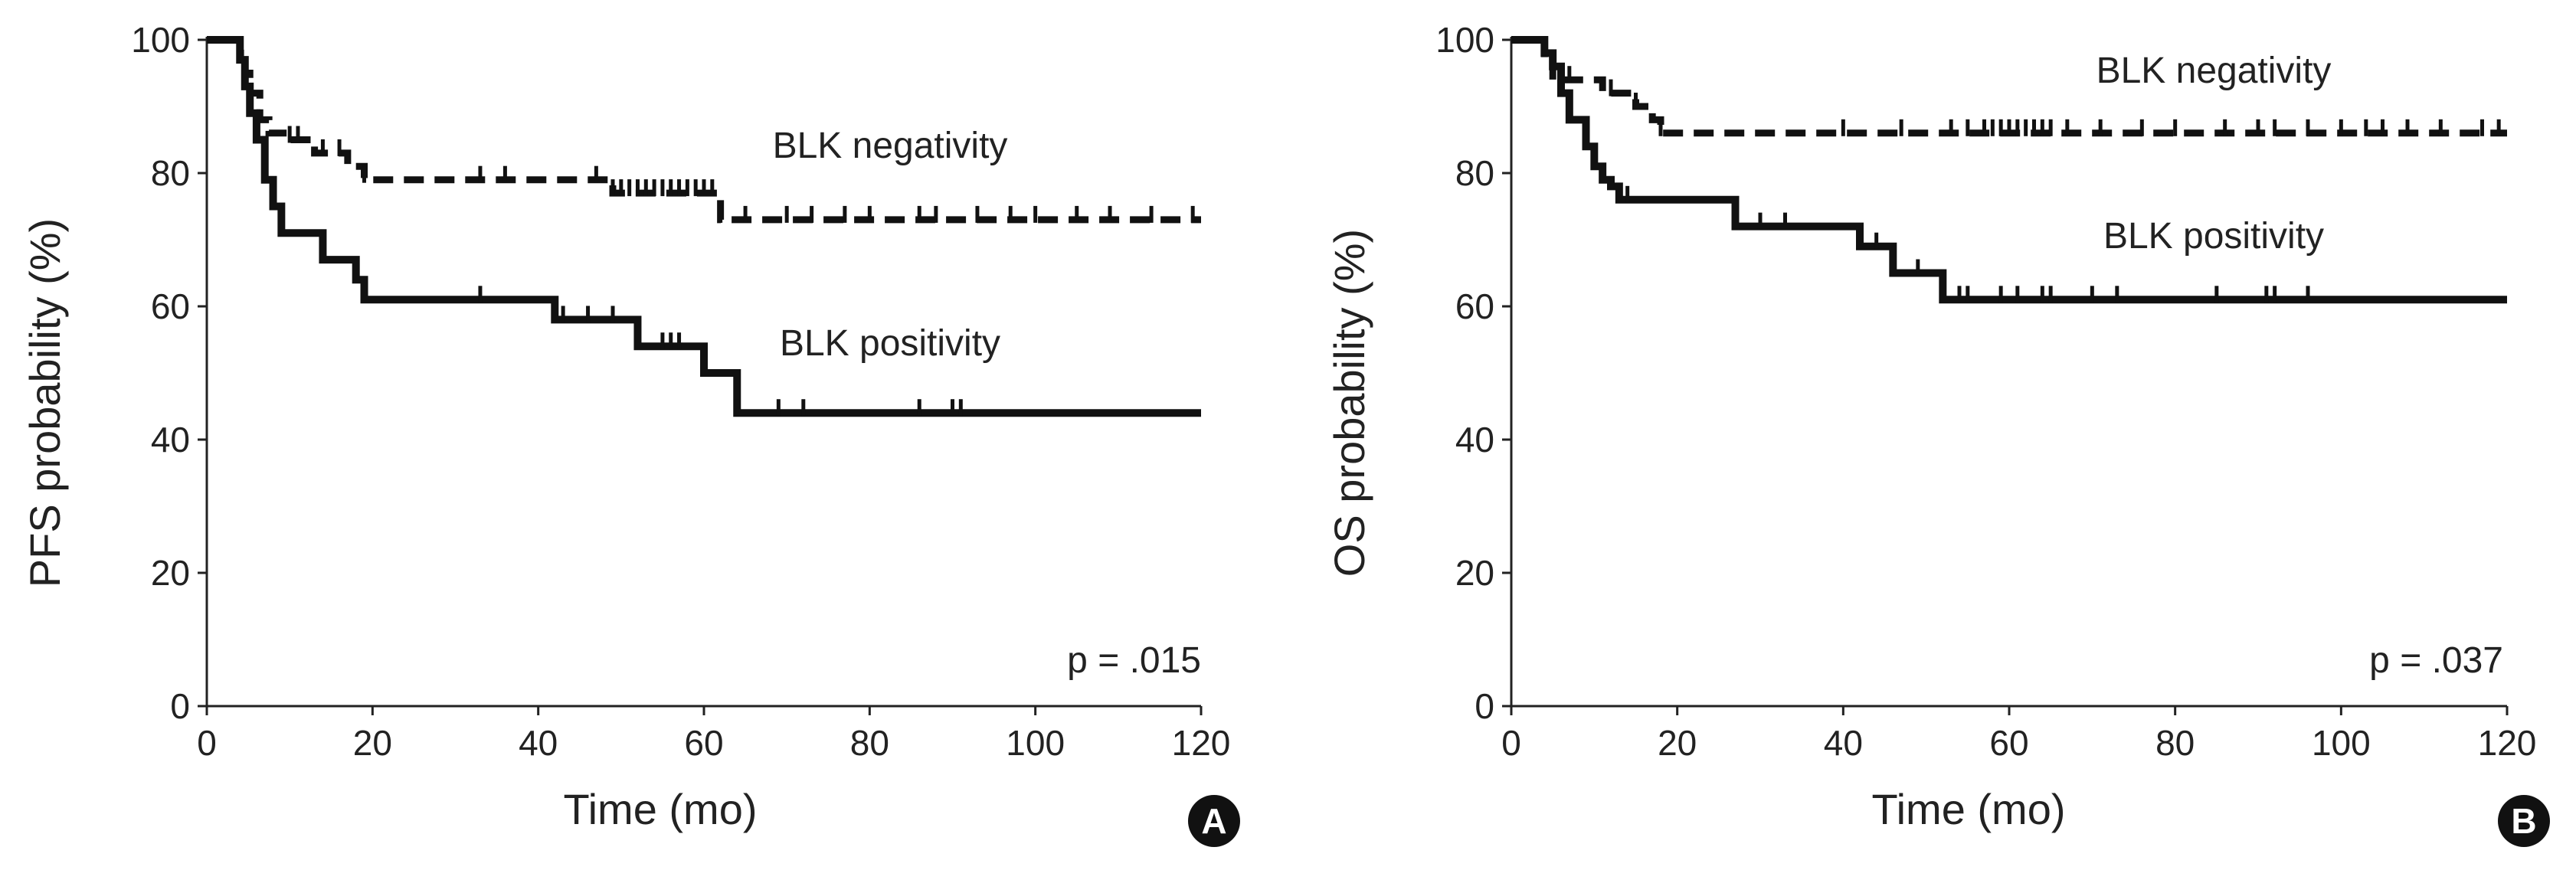 The width and height of the screenshot is (2576, 870). Describe the element at coordinates (1134, 660) in the screenshot. I see `p-value-annotation: p = .015` at that location.